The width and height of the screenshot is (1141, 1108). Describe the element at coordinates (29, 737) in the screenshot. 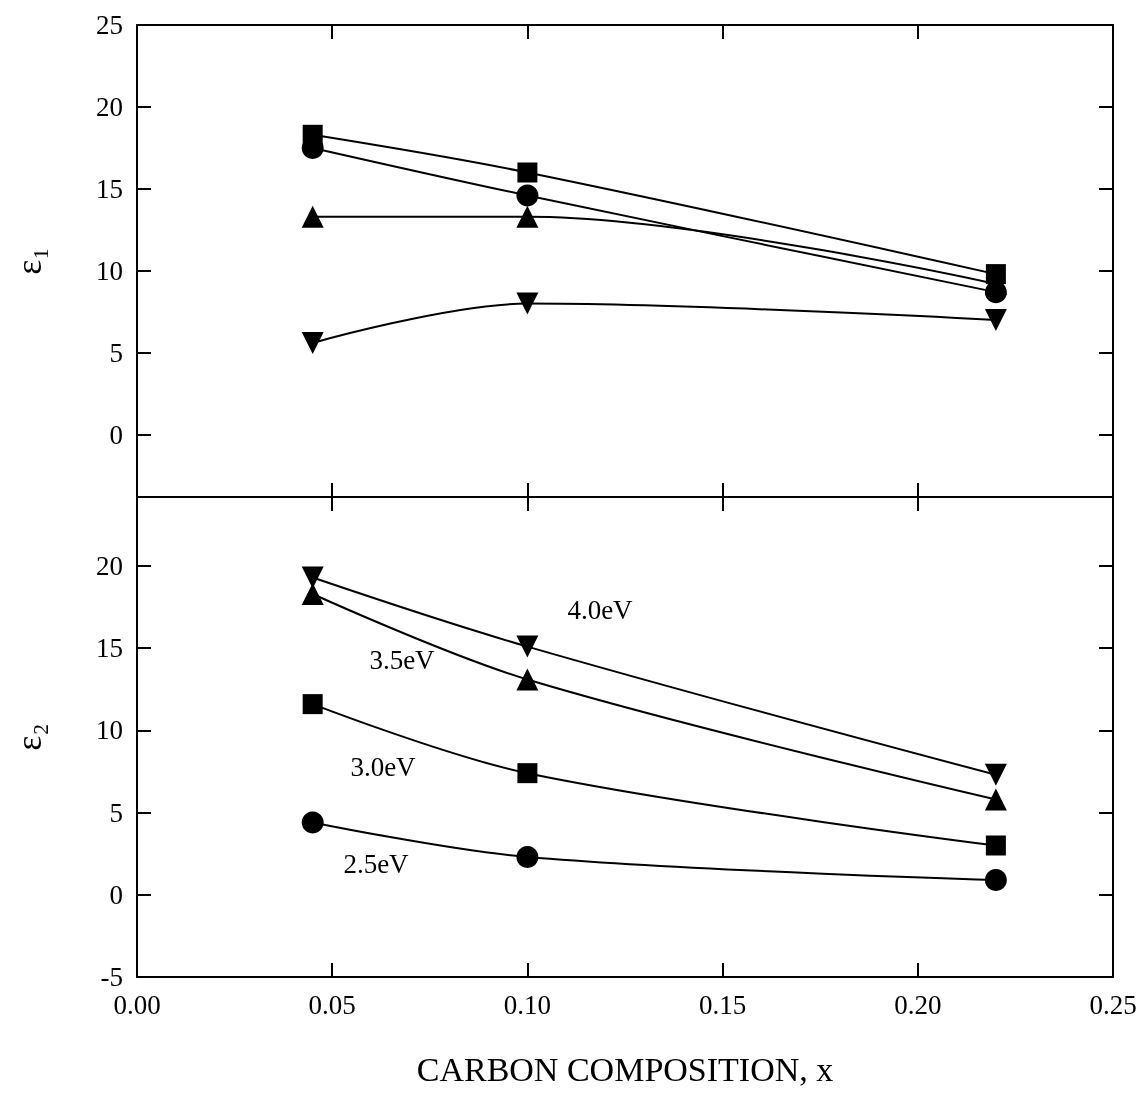

I see `y-axis-title: ε₂` at that location.